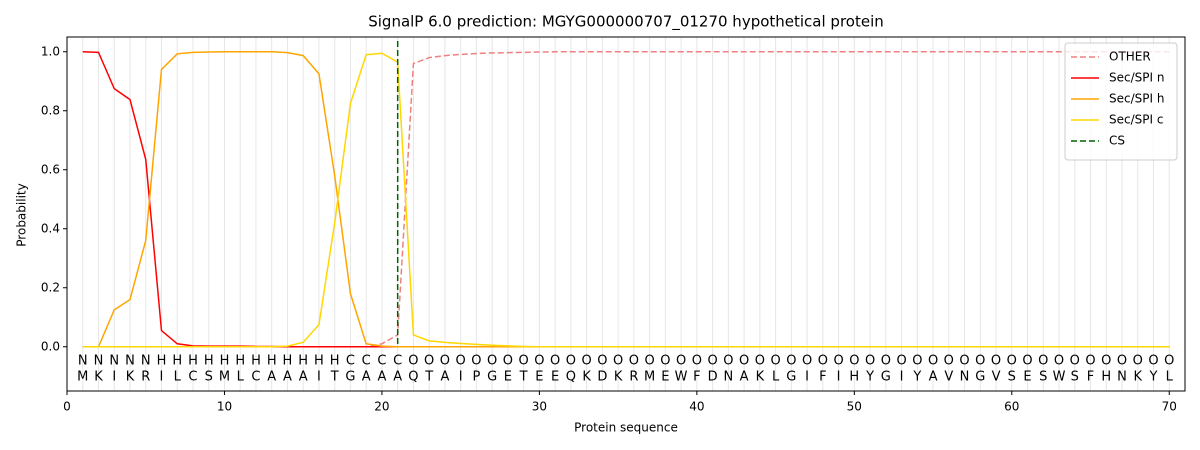 The height and width of the screenshot is (450, 1200). Describe the element at coordinates (996, 377) in the screenshot. I see `residue-label: V` at that location.